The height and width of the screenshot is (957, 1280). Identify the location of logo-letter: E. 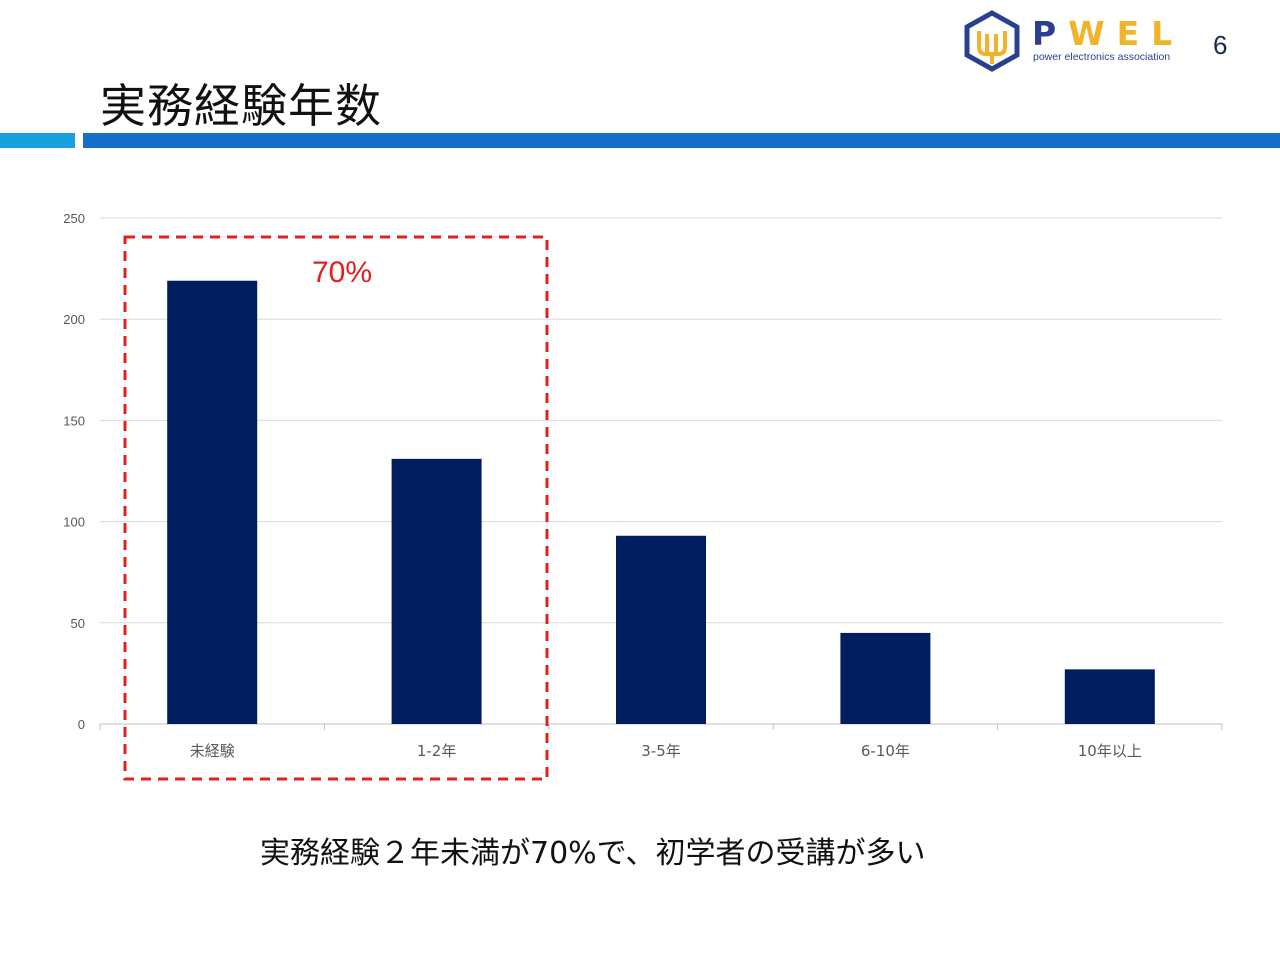
(1134, 33).